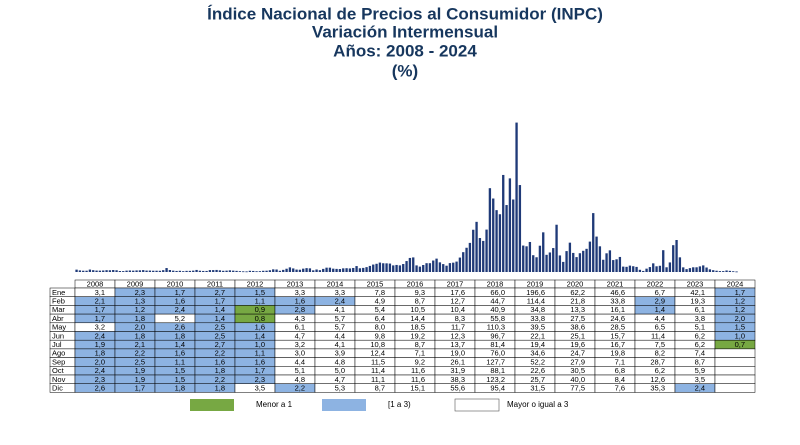 The height and width of the screenshot is (445, 800). Describe the element at coordinates (537, 309) in the screenshot. I see `cell-value: 34,8` at that location.